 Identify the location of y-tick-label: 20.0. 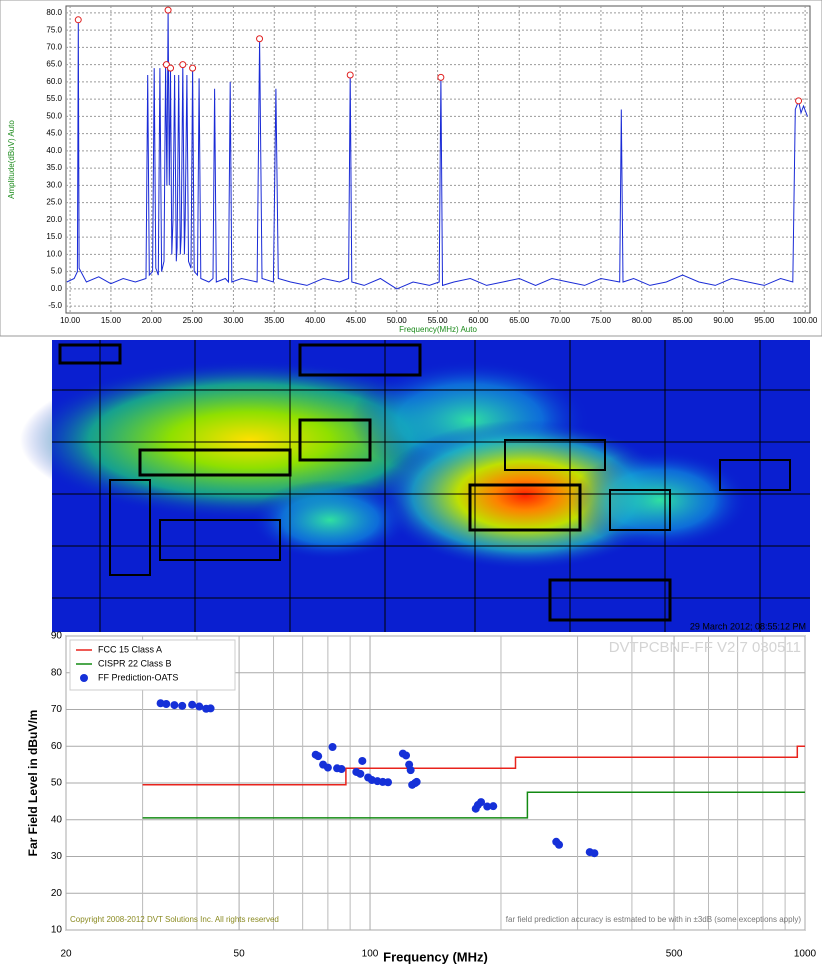
(54, 219).